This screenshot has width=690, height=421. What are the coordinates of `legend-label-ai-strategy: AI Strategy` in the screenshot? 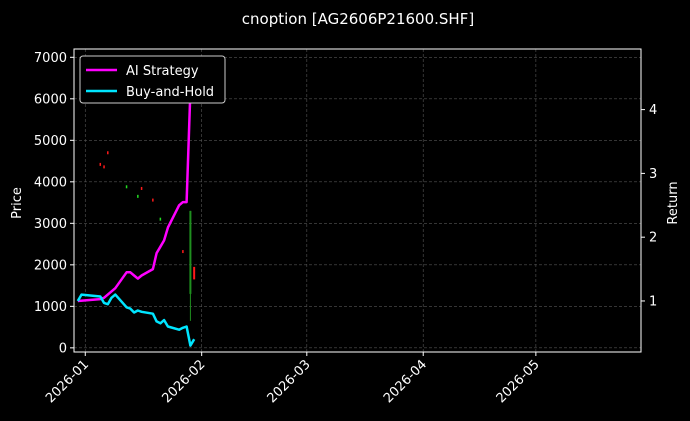 It's located at (162, 71).